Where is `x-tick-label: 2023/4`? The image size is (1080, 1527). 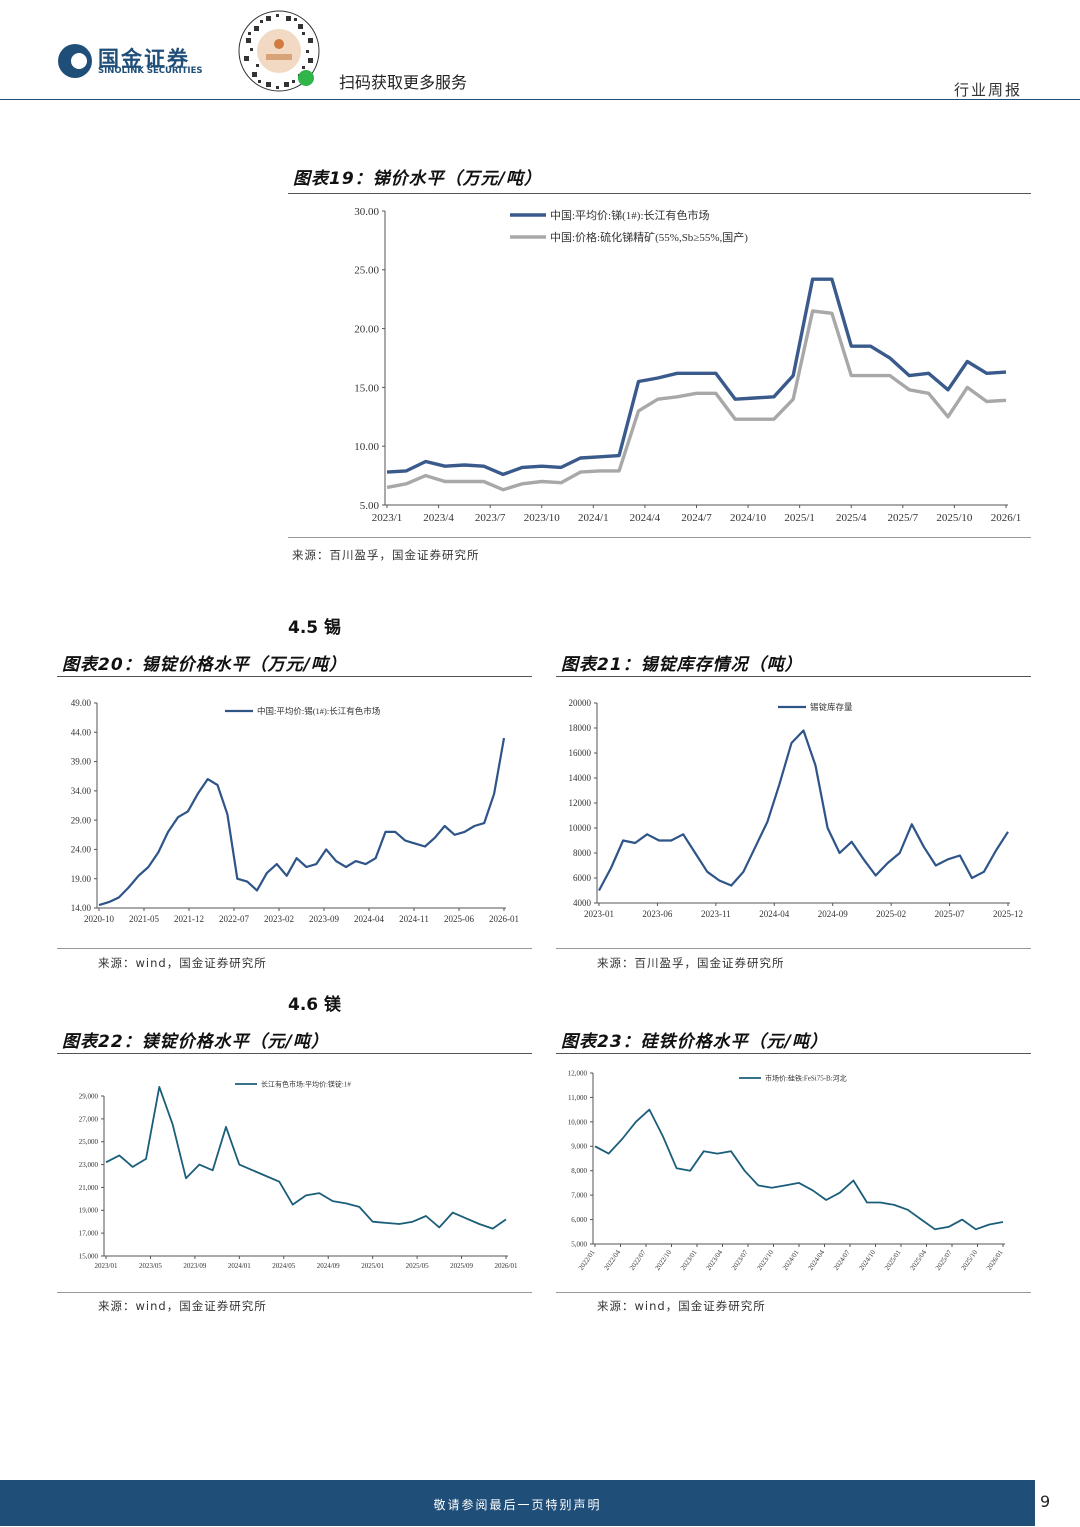 x-tick-label: 2023/4 is located at coordinates (438, 518).